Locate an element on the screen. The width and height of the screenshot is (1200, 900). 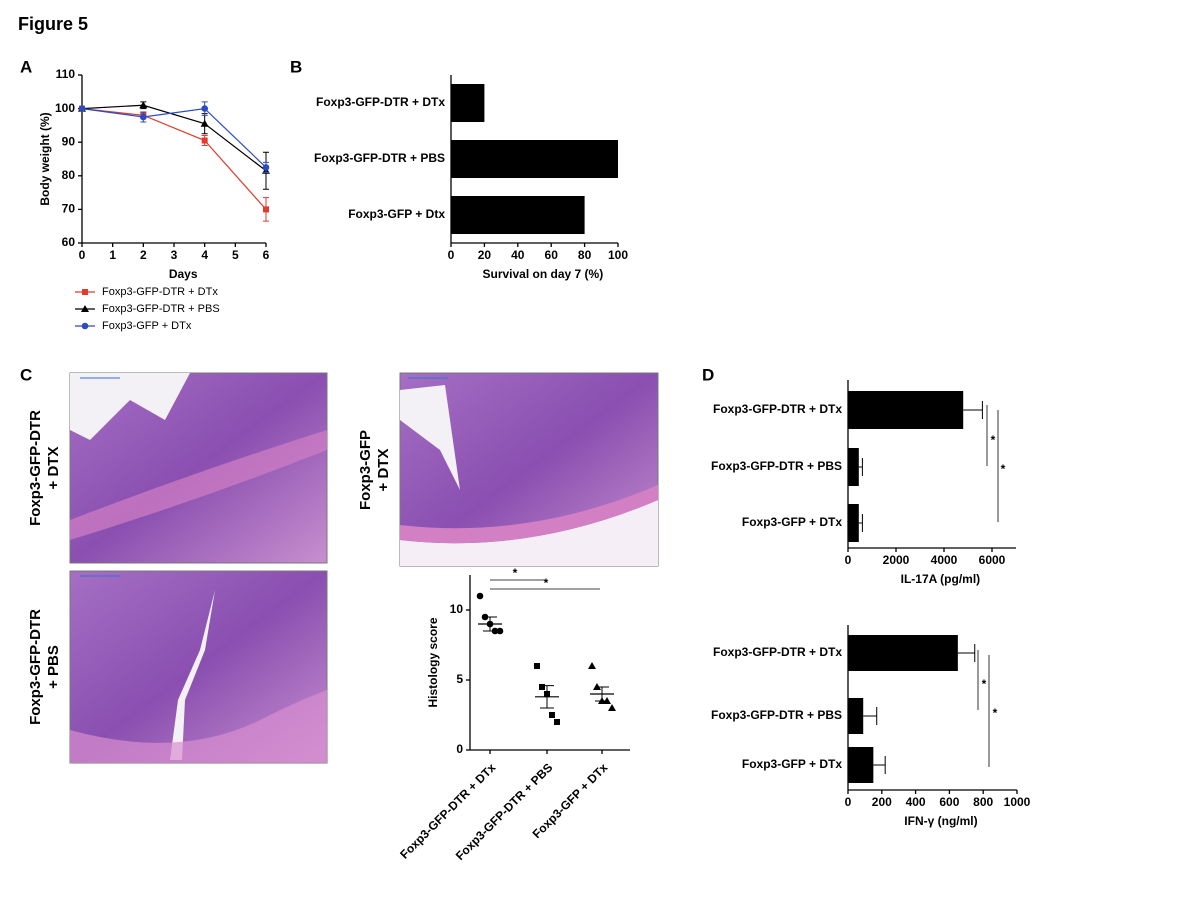
panel-label: C is located at coordinates (26, 374).